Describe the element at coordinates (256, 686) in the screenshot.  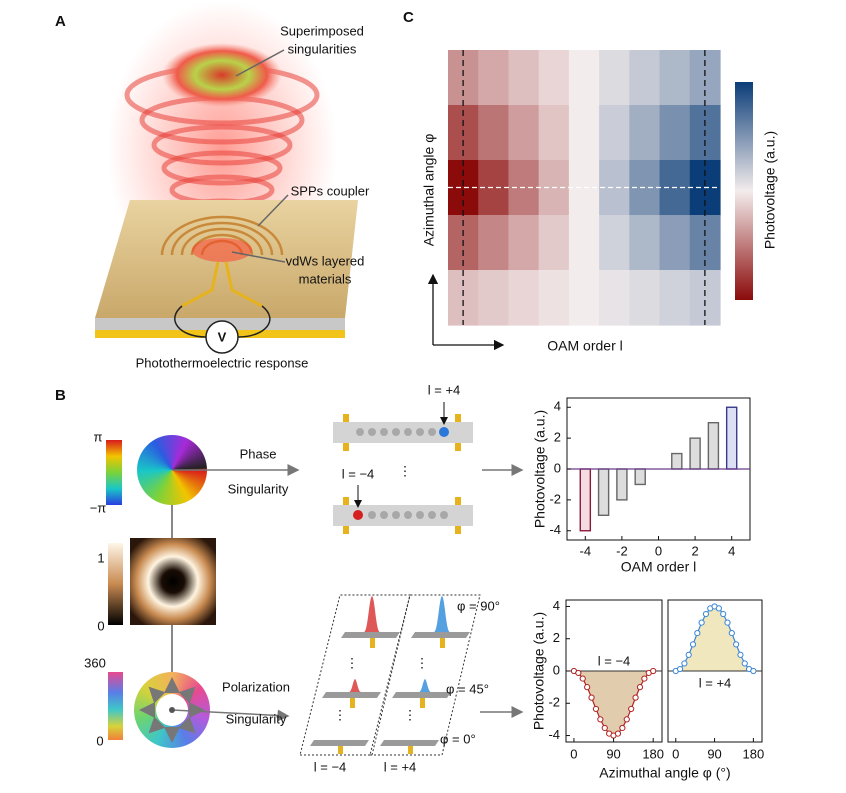
I see `label: Polarization` at that location.